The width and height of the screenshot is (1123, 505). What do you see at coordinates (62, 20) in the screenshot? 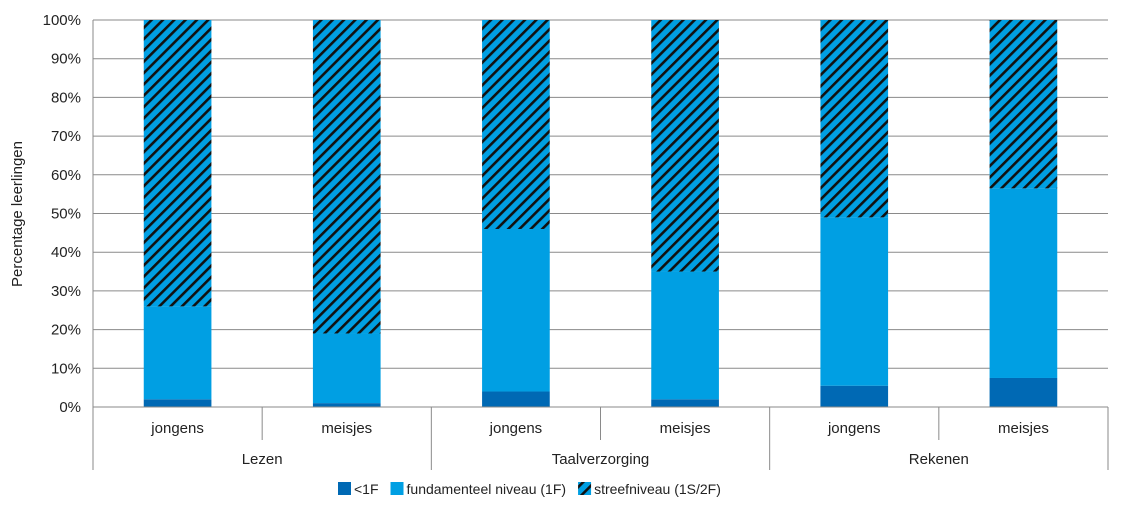
I see `y-tick-label: 100%` at bounding box center [62, 20].